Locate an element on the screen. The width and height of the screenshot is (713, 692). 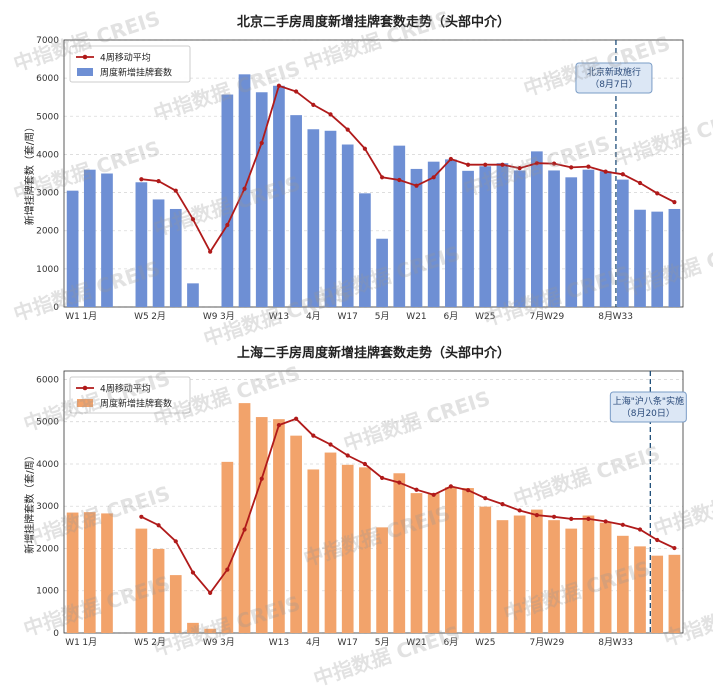
x-tick-label: 8月 is located at coordinates (605, 642).